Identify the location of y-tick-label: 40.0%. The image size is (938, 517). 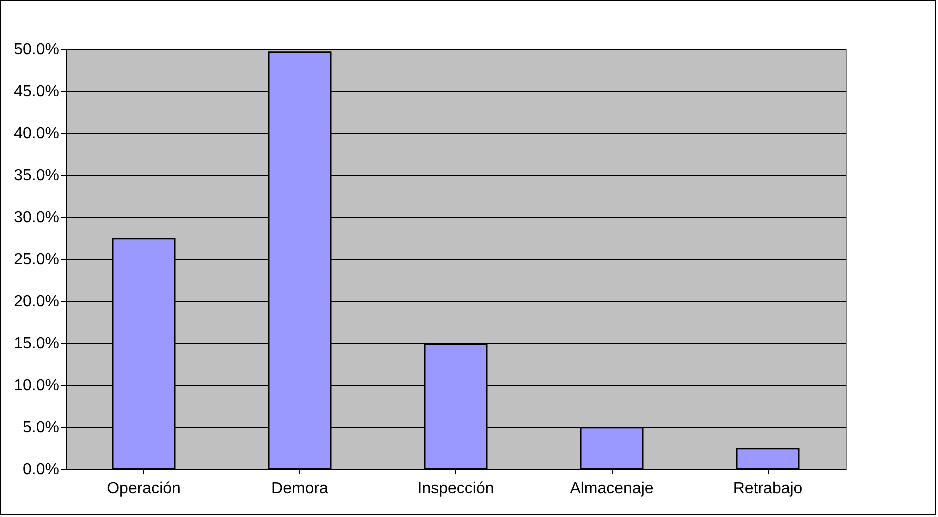
(37, 134).